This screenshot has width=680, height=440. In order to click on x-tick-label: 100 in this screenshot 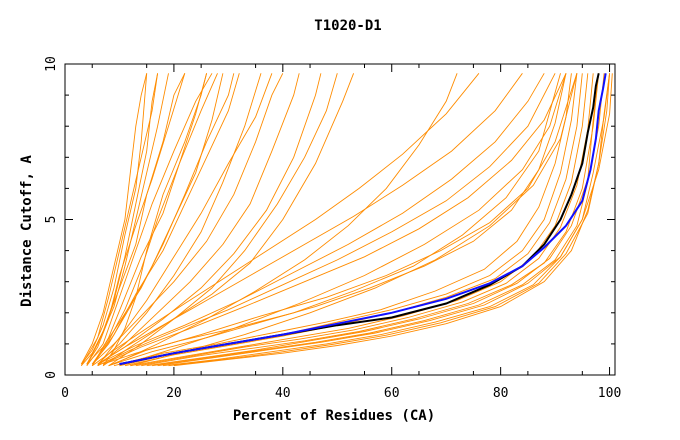, I will do `click(609, 393)`.